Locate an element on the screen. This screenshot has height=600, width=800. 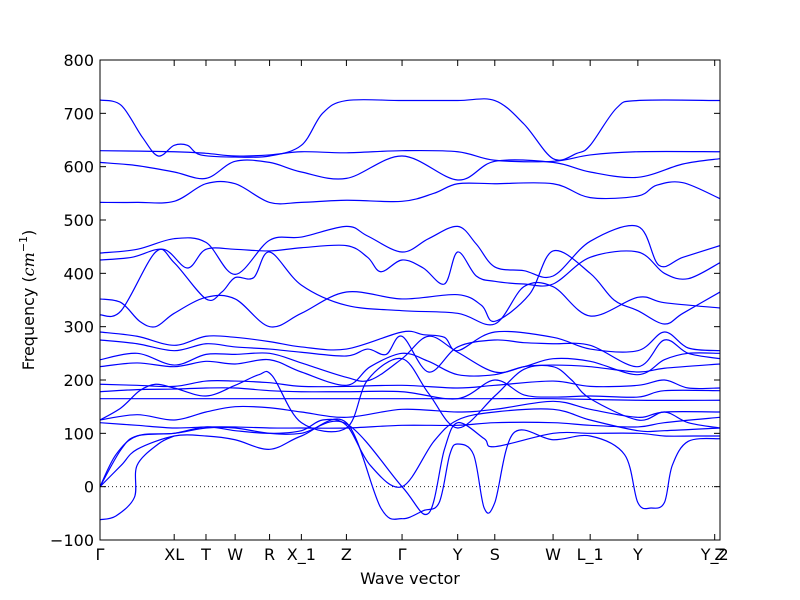
y-axis-title: Frequency (cm−1) is located at coordinates (27, 300).